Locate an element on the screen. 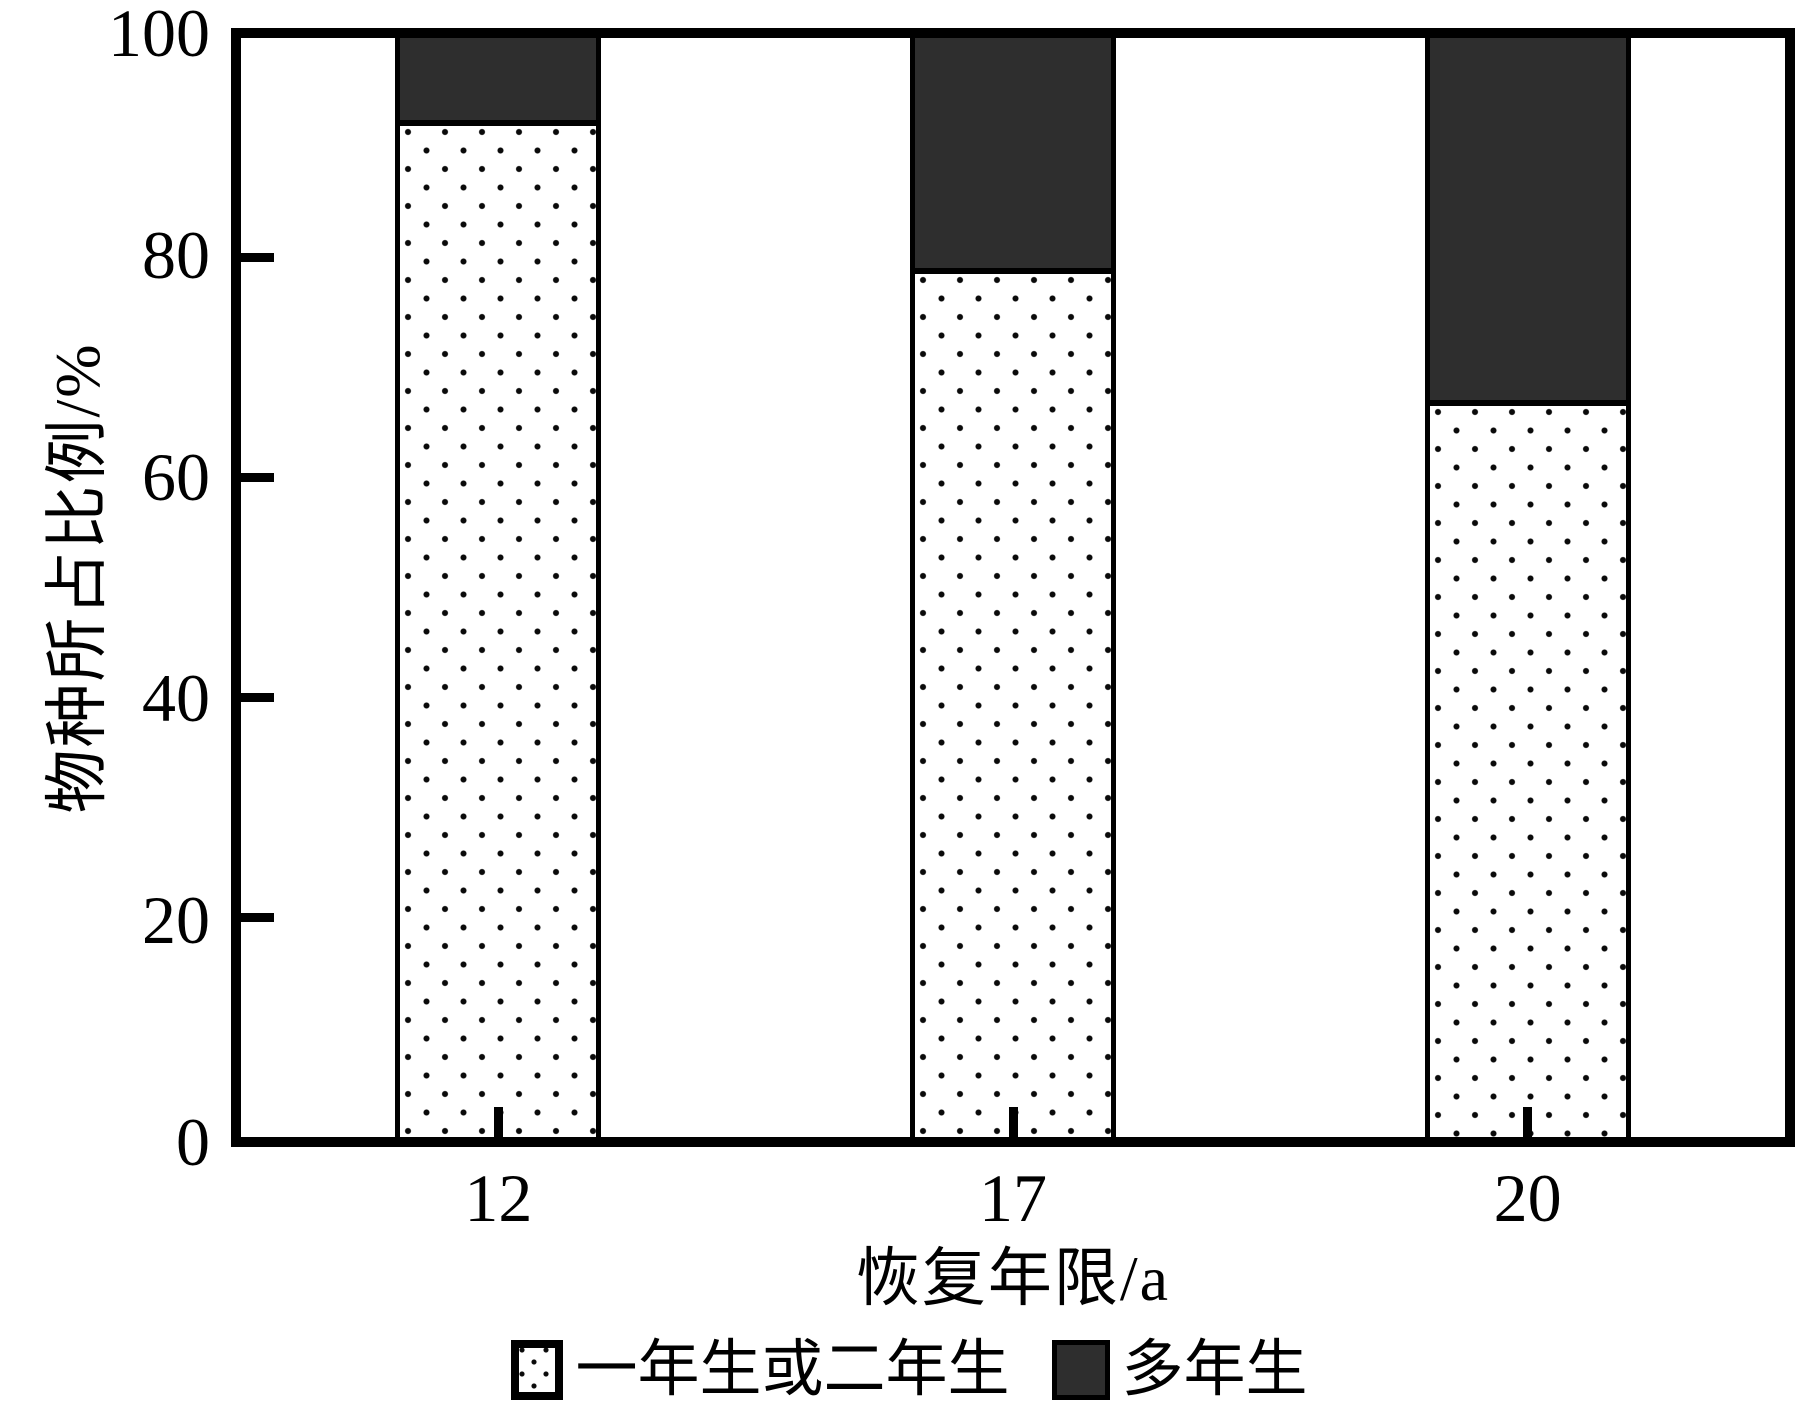 Image resolution: width=1819 pixels, height=1413 pixels. bar-20-segment-perennial is located at coordinates (1527, 222).